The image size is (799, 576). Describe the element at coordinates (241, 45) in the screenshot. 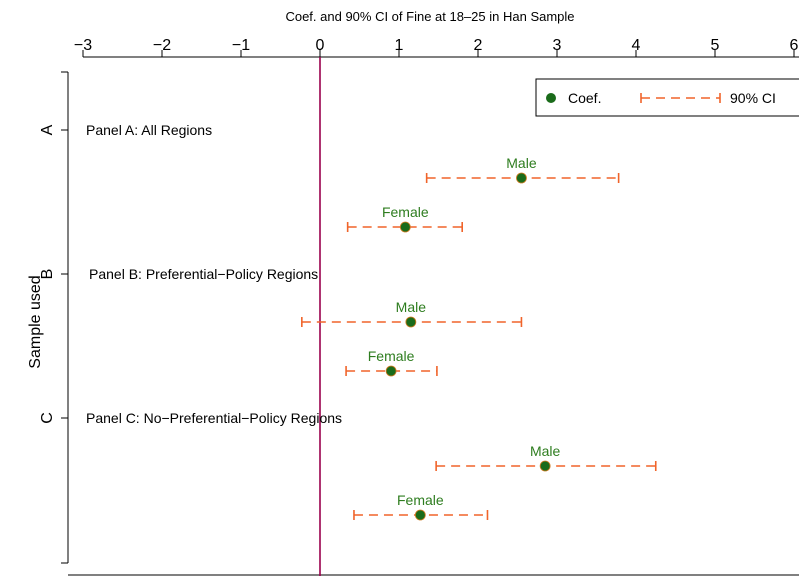

I see `x-tick-label: −1` at that location.